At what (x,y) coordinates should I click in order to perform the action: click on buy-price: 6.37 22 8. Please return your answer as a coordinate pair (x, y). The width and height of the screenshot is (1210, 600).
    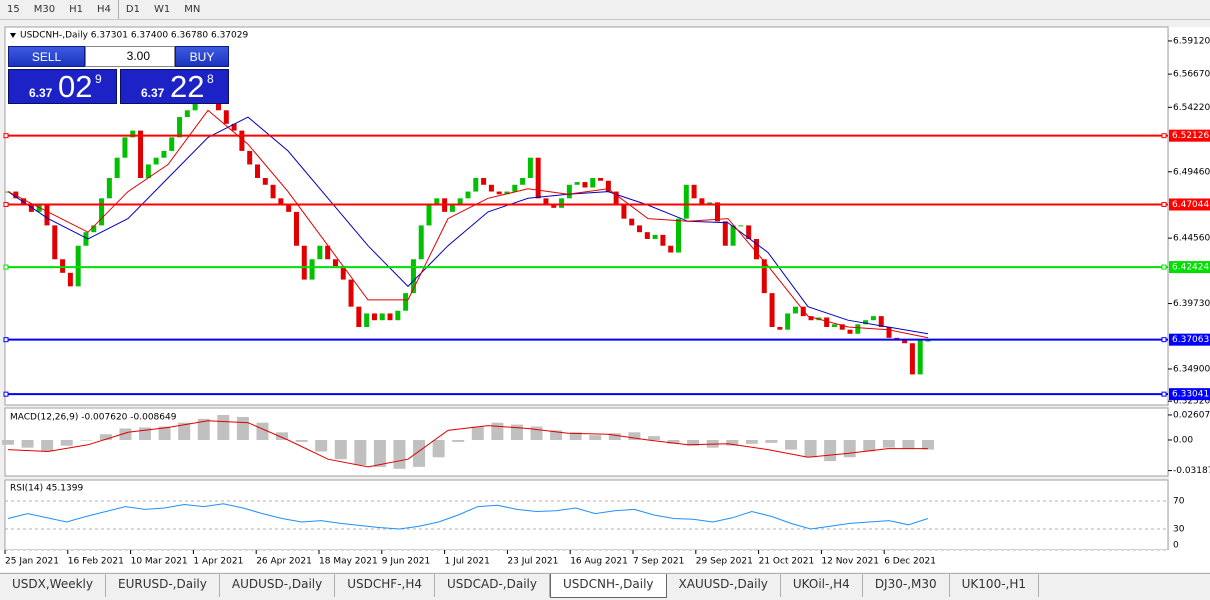
    Looking at the image, I should click on (174, 86).